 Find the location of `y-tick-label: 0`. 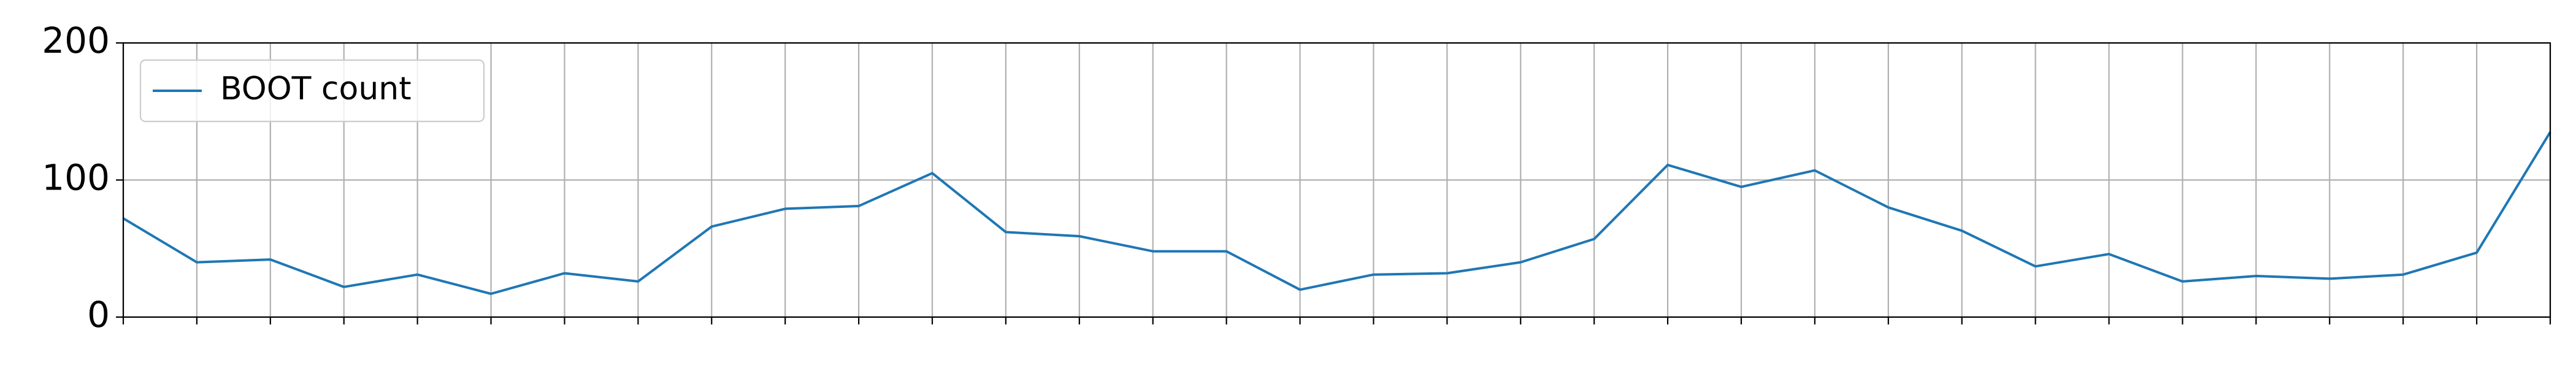

y-tick-label: 0 is located at coordinates (98, 314).